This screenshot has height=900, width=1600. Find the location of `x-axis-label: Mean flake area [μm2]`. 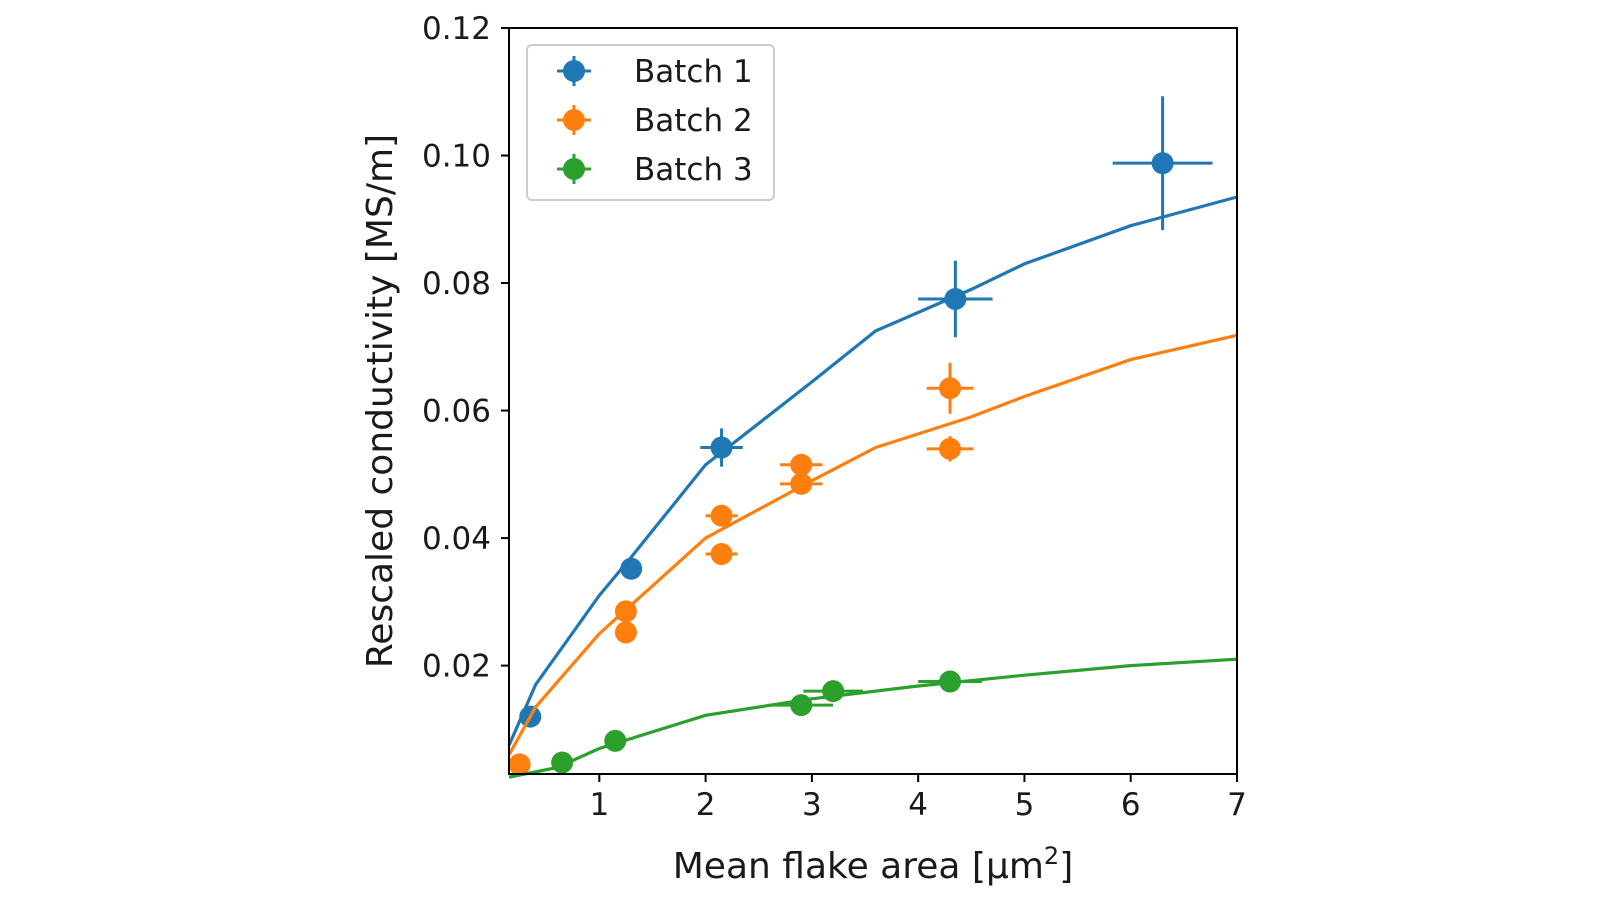

x-axis-label: Mean flake area [μm2] is located at coordinates (873, 864).